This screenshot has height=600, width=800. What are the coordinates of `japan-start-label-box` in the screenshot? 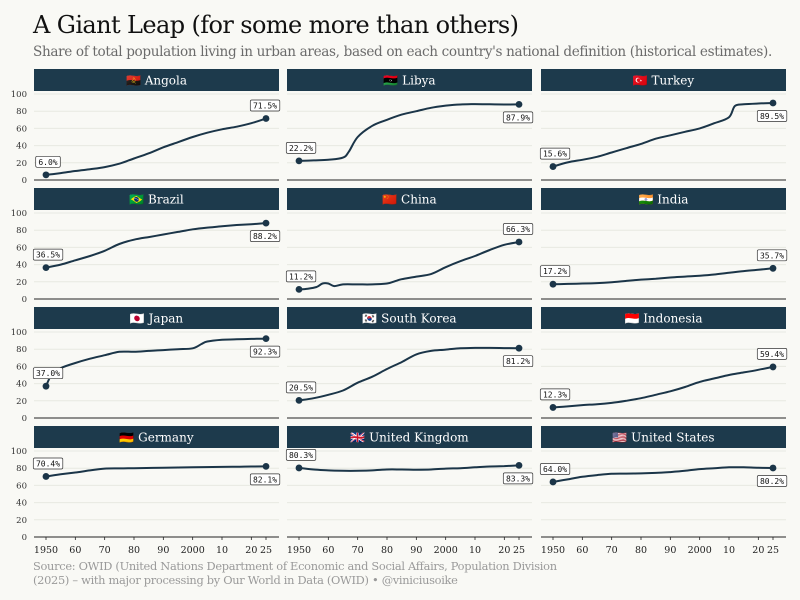 It's located at (48, 373).